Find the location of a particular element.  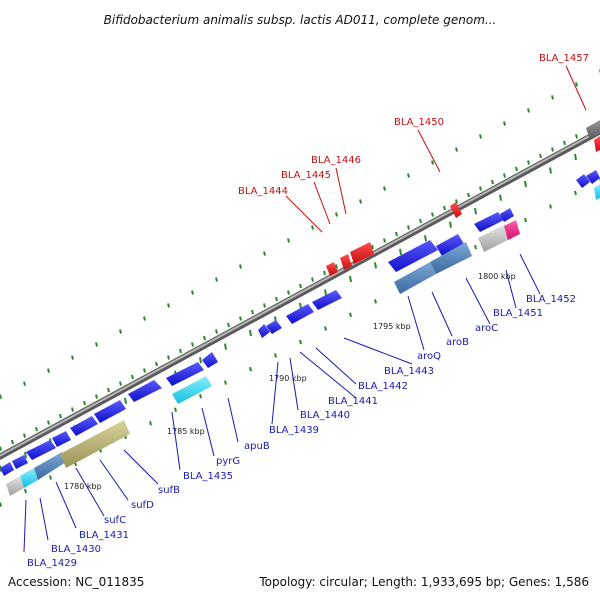

gene-label: BLA_1450 is located at coordinates (419, 122).